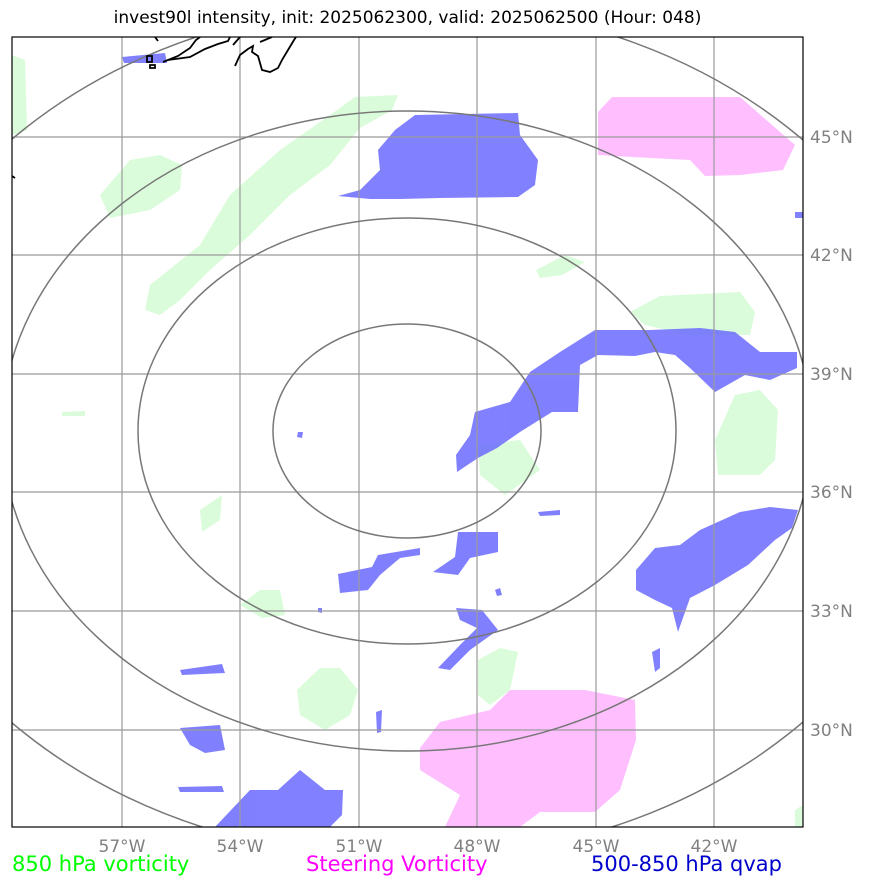  Describe the element at coordinates (418, 847) in the screenshot. I see `lon-labels: 57°W 54°W 51°W 48°W 45°W 42°W` at that location.